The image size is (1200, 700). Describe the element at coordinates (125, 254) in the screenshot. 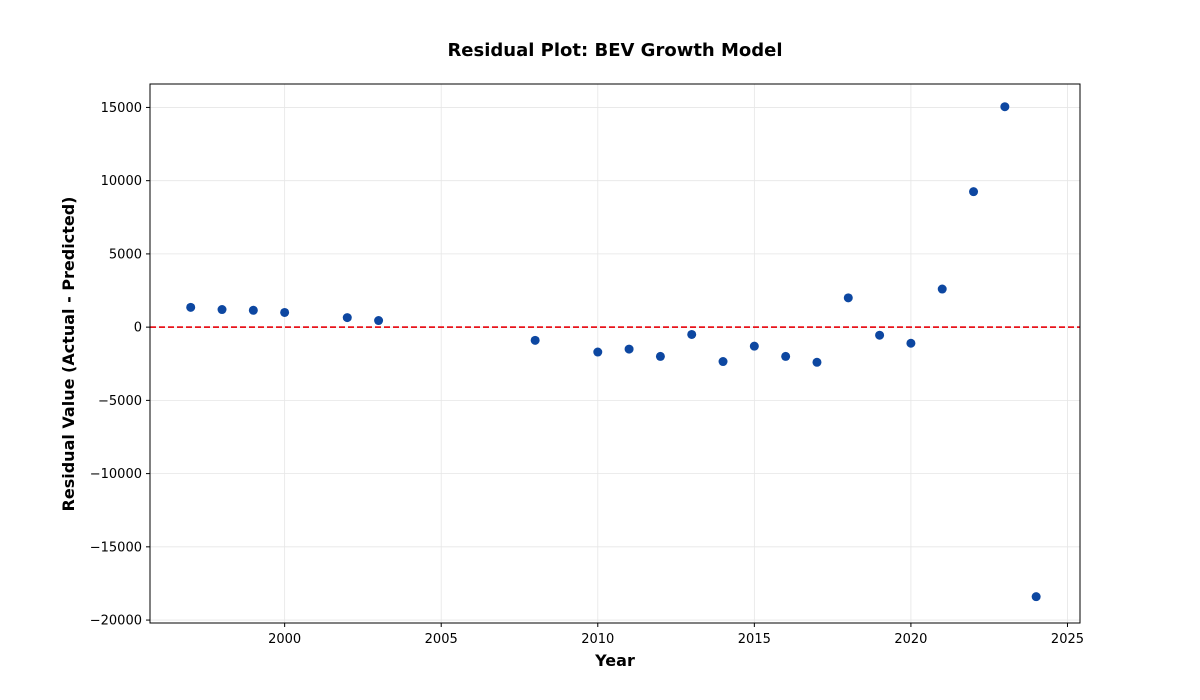

I see `y-tick-label: 5000` at that location.